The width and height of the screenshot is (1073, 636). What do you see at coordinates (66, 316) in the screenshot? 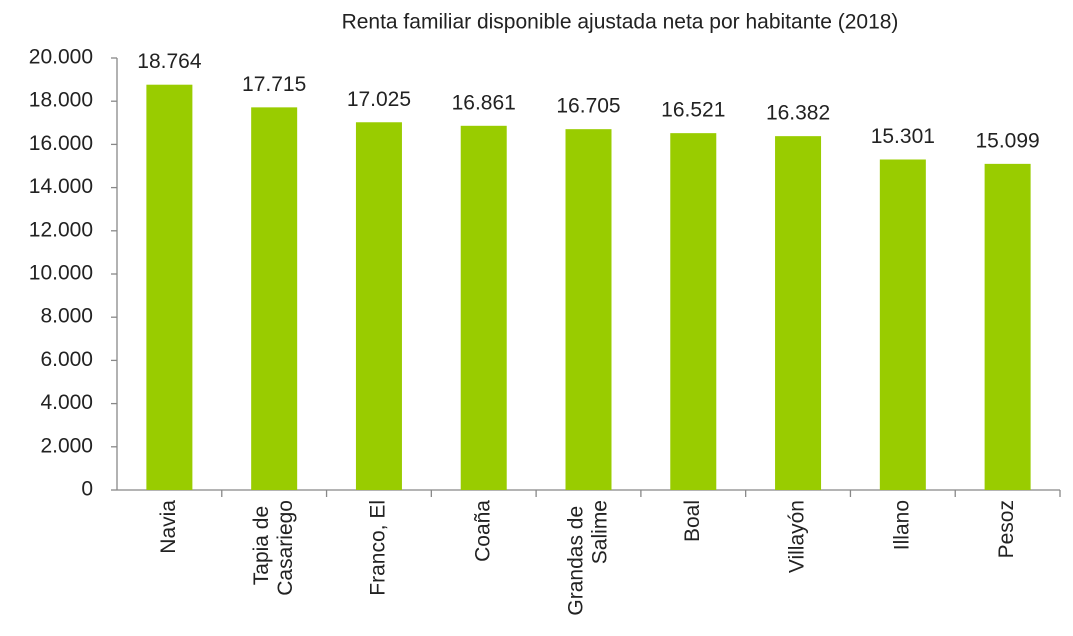
I see `y-tick-label: 8.000` at bounding box center [66, 316].